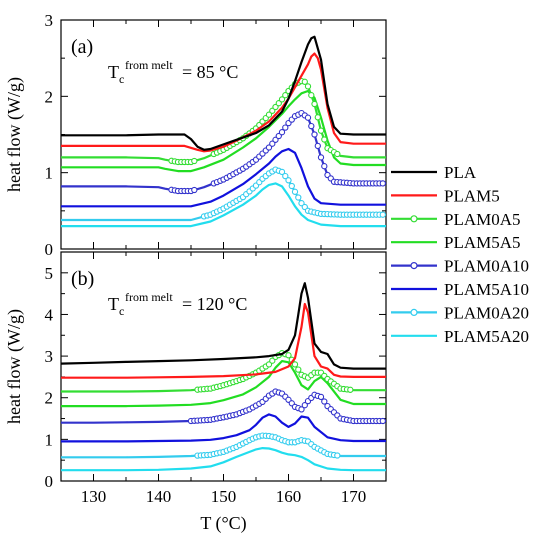 This screenshot has height=541, width=550. What do you see at coordinates (486, 336) in the screenshot?
I see `legend-label: PLAM5A20` at bounding box center [486, 336].